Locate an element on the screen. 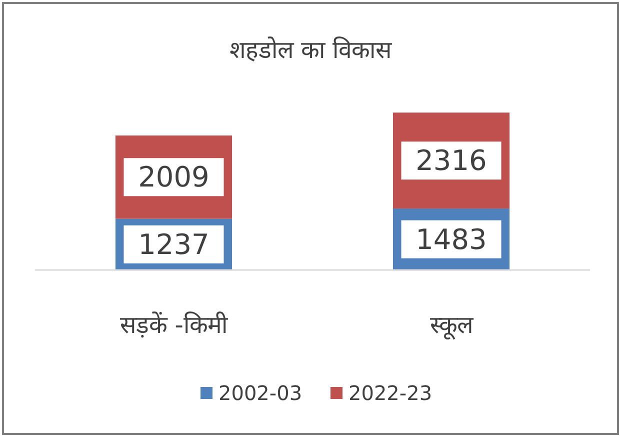 This screenshot has height=437, width=621. legend-label: 2022-23 is located at coordinates (390, 393).